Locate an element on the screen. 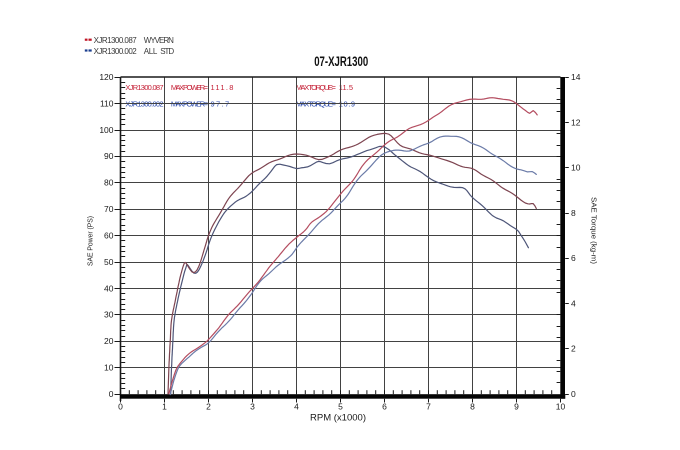  svg-text: STD is located at coordinates (167, 51).